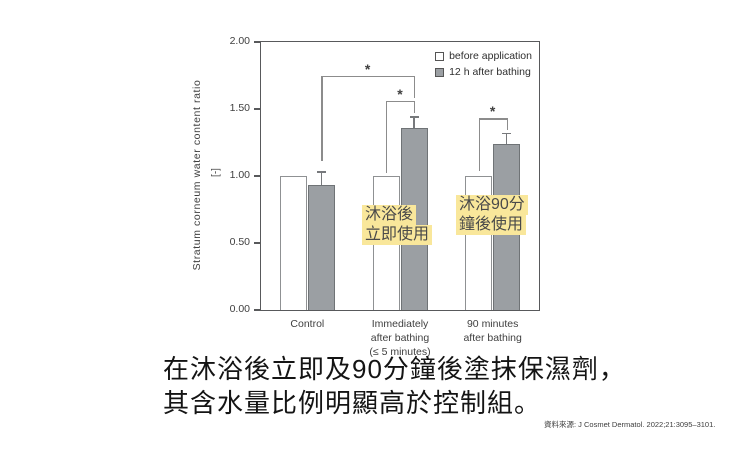 The height and width of the screenshot is (463, 740). What do you see at coordinates (257, 243) in the screenshot?
I see `y-tick-0.50` at bounding box center [257, 243].